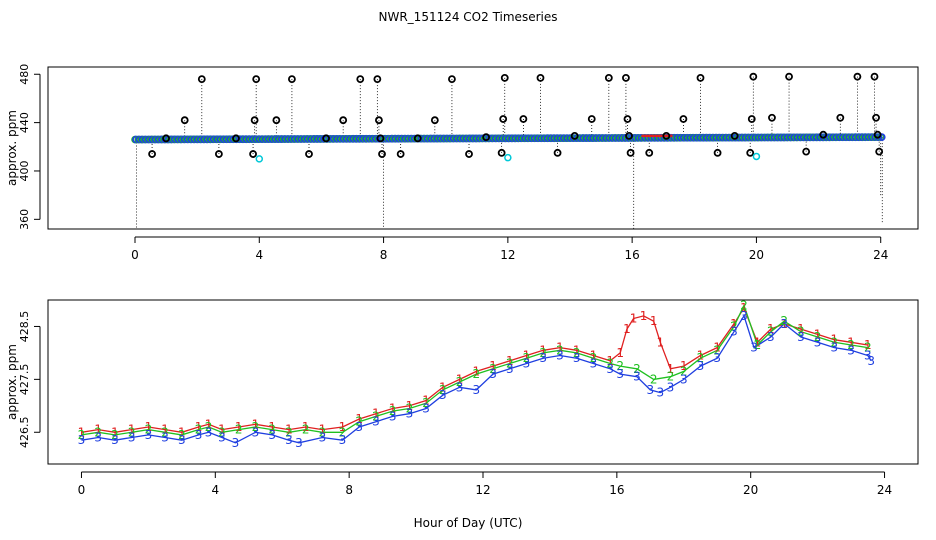  What do you see at coordinates (468, 523) in the screenshot?
I see `x-axis-label: Hour of Day (UTC)` at bounding box center [468, 523].